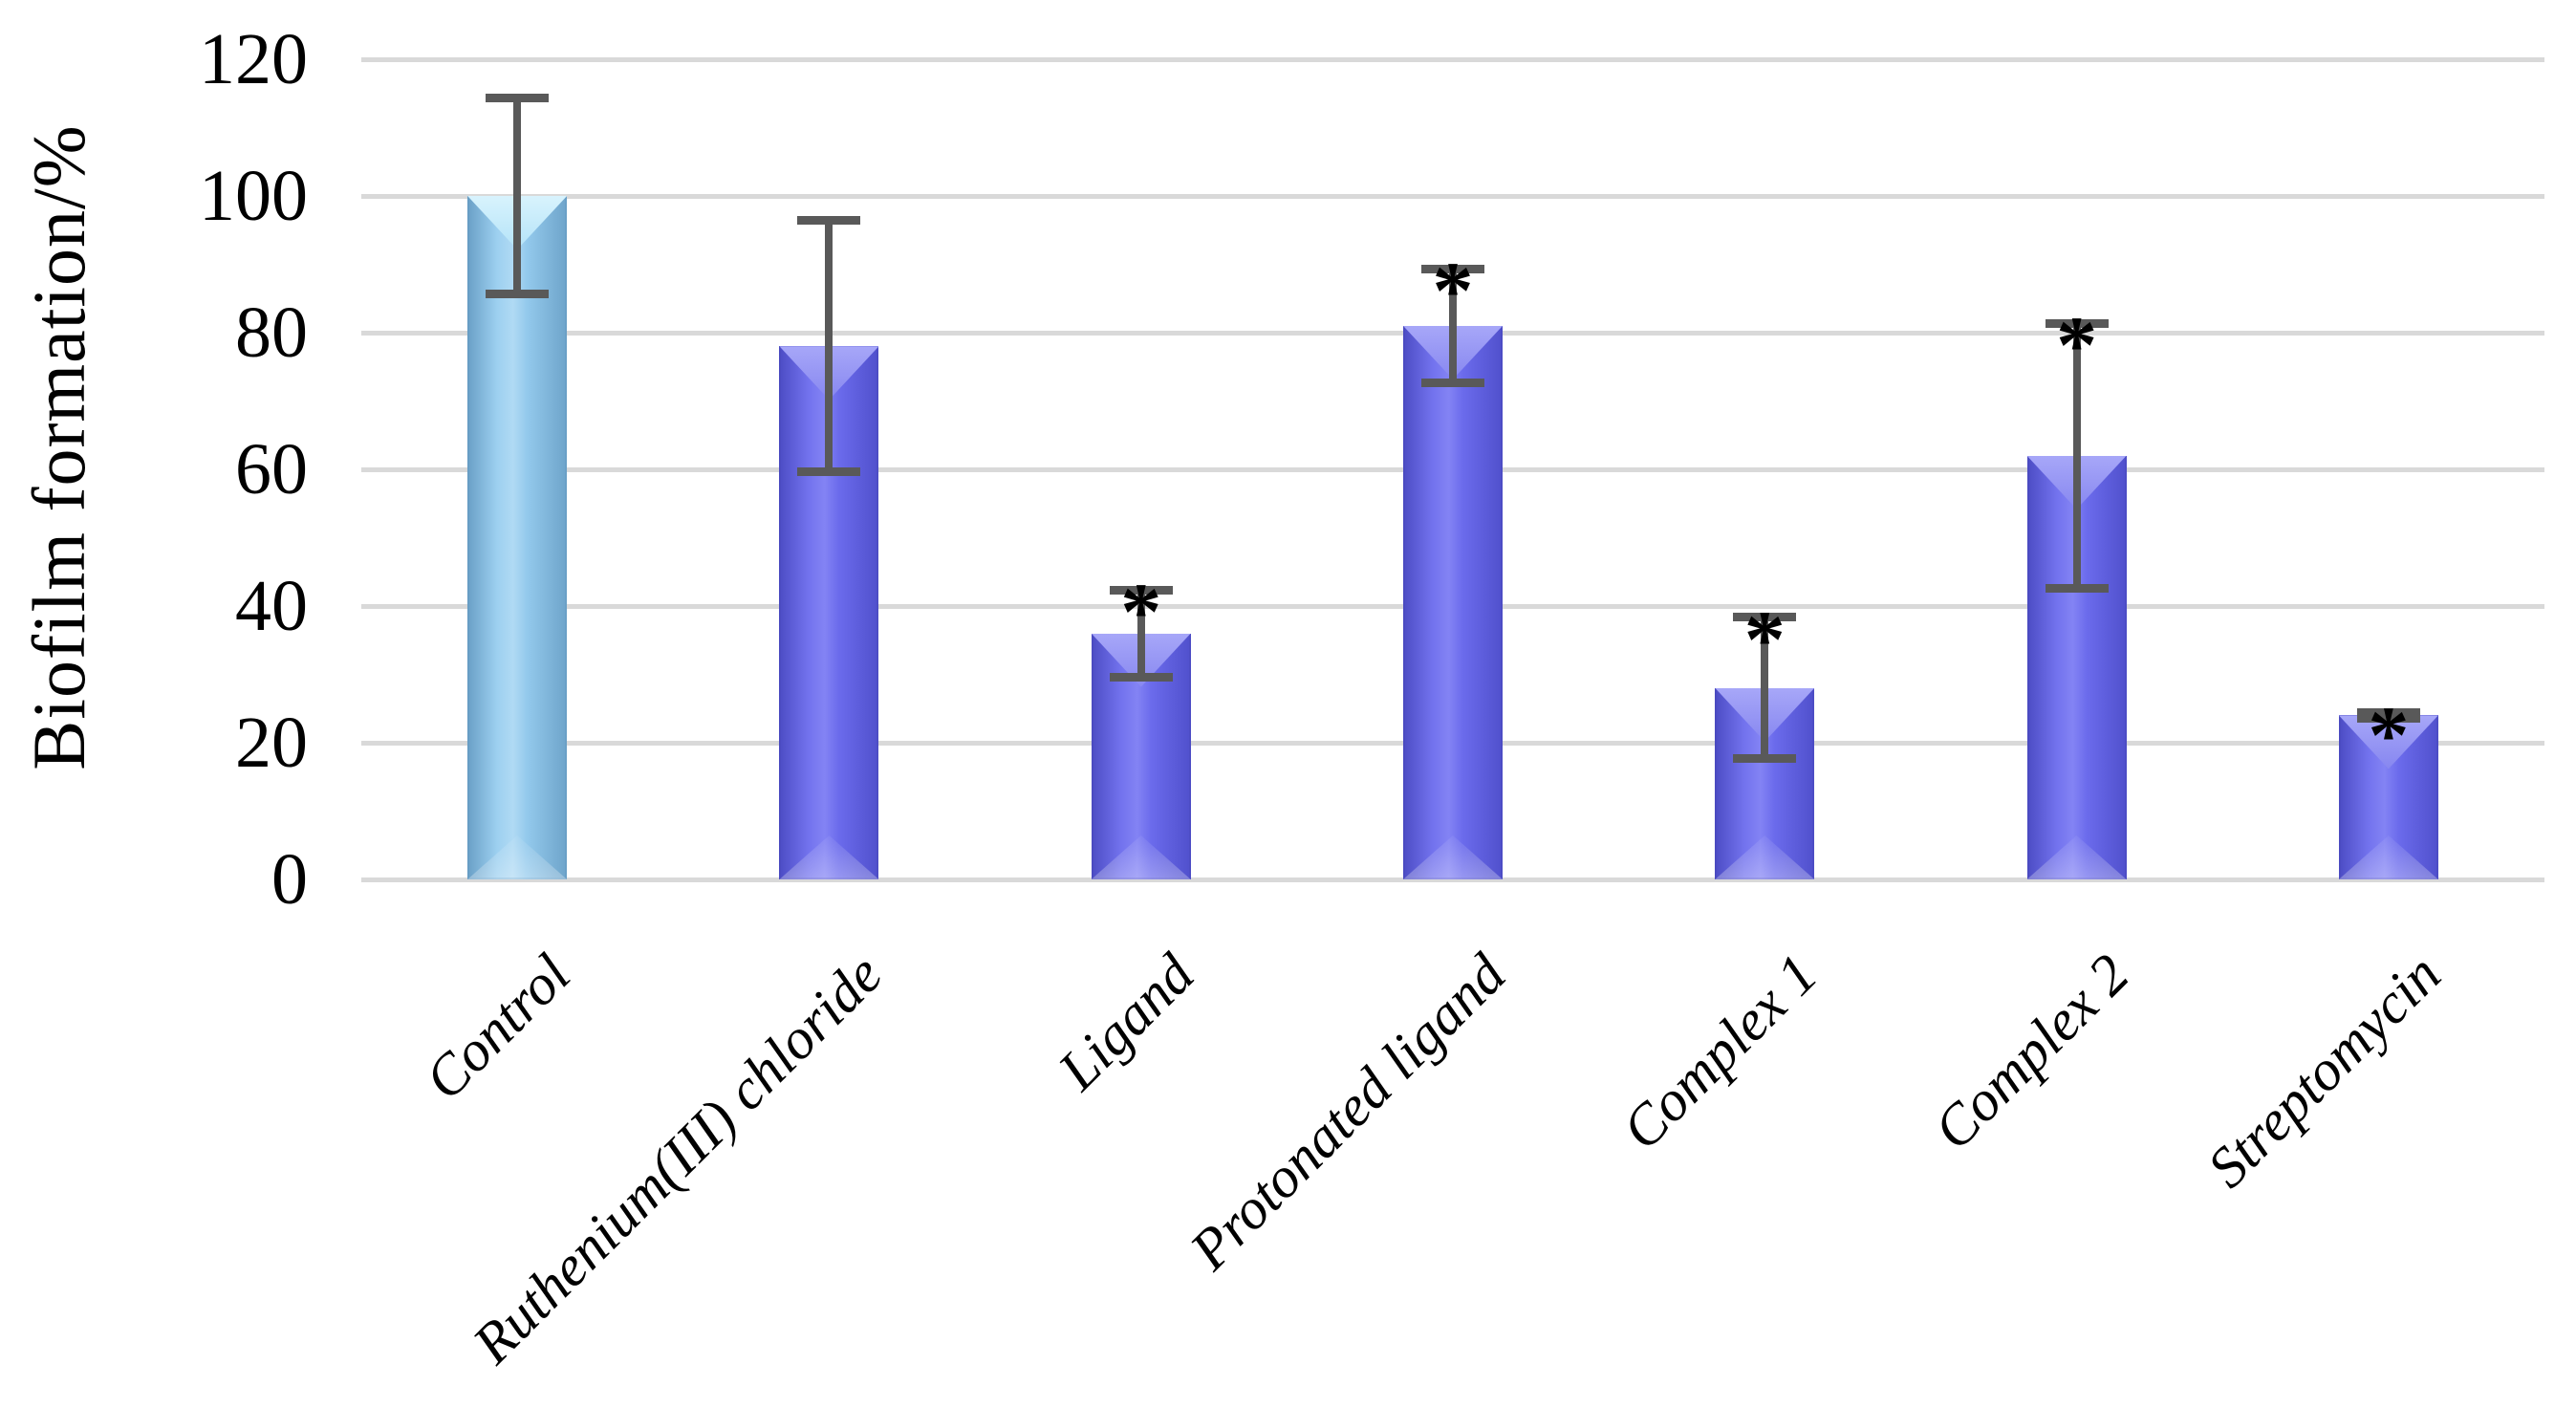 The height and width of the screenshot is (1408, 2576). Describe the element at coordinates (517, 537) in the screenshot. I see `bar-control` at that location.